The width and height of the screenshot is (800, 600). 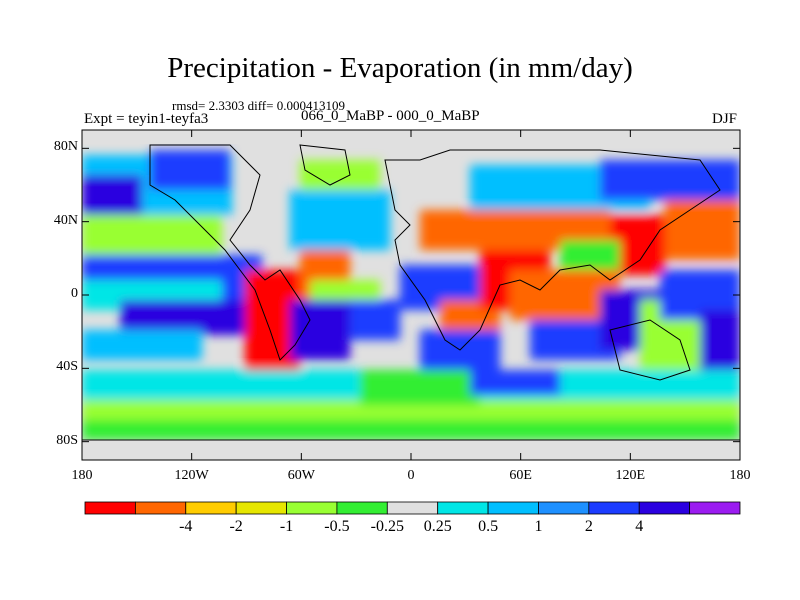 I want to click on colorbar-label: 4, so click(x=639, y=526).